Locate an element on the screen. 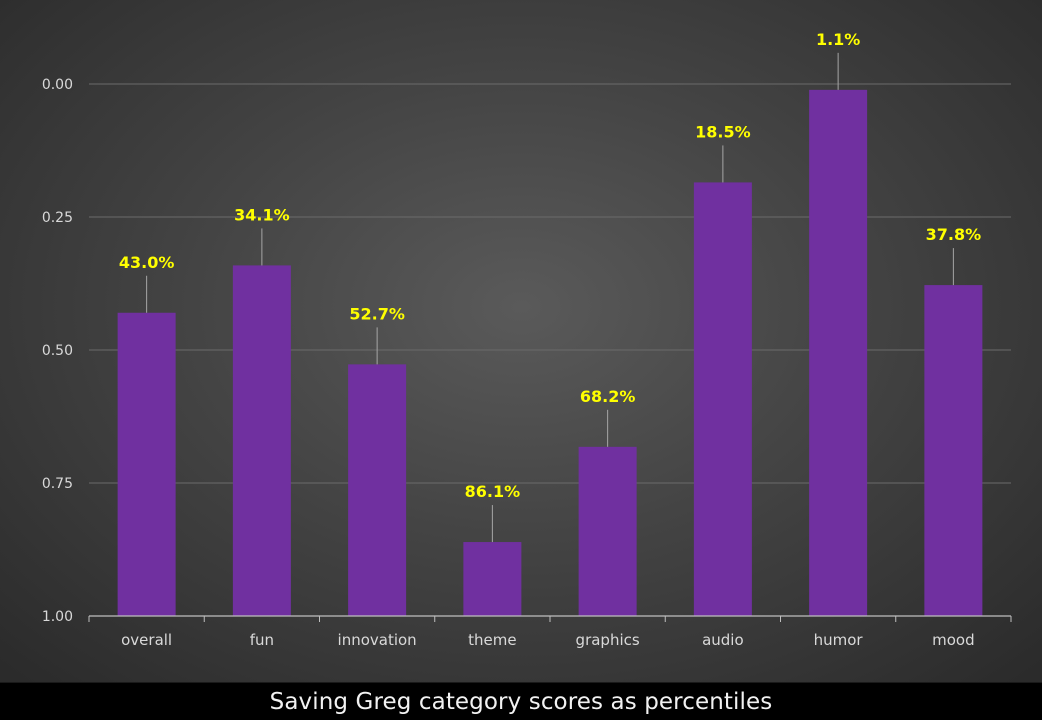 Image resolution: width=1042 pixels, height=720 pixels. category-label: fun is located at coordinates (262, 640).